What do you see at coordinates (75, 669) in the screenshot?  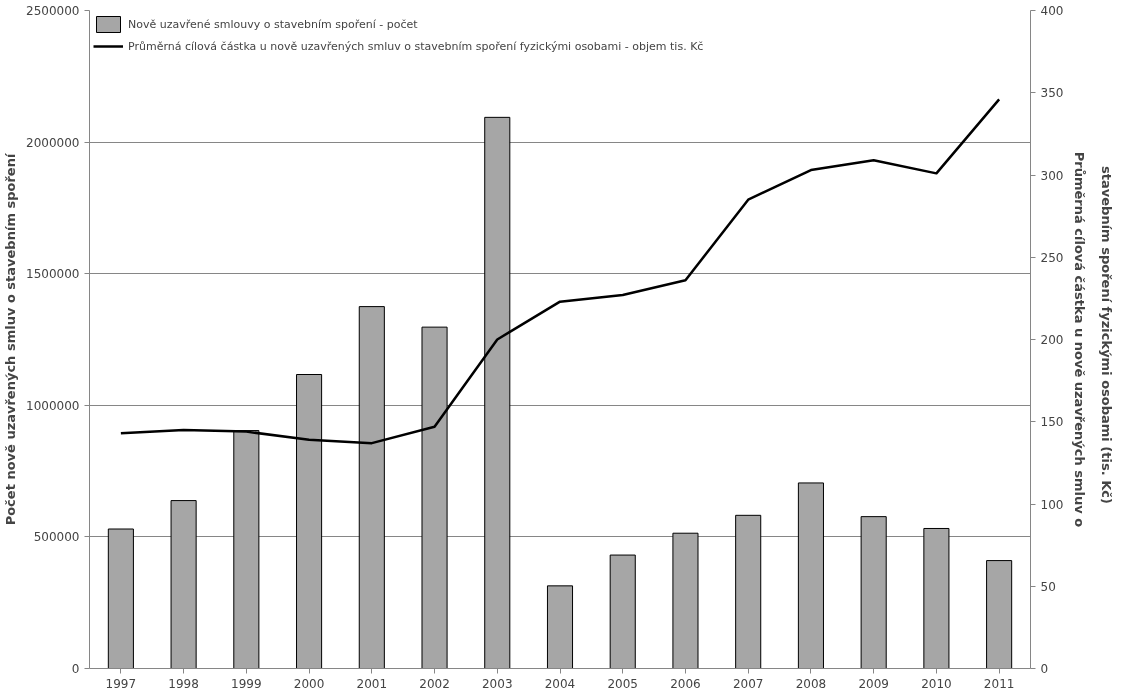 I see `y-tick-label: 0` at bounding box center [75, 669].